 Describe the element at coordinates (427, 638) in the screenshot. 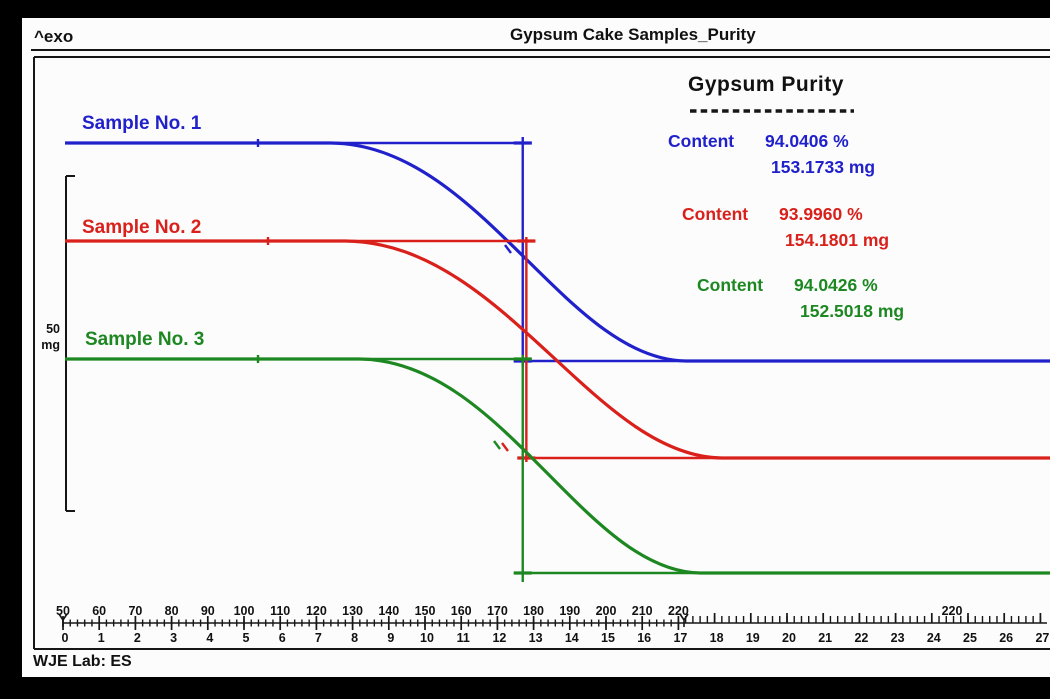

I see `time-tick-label: 10` at that location.